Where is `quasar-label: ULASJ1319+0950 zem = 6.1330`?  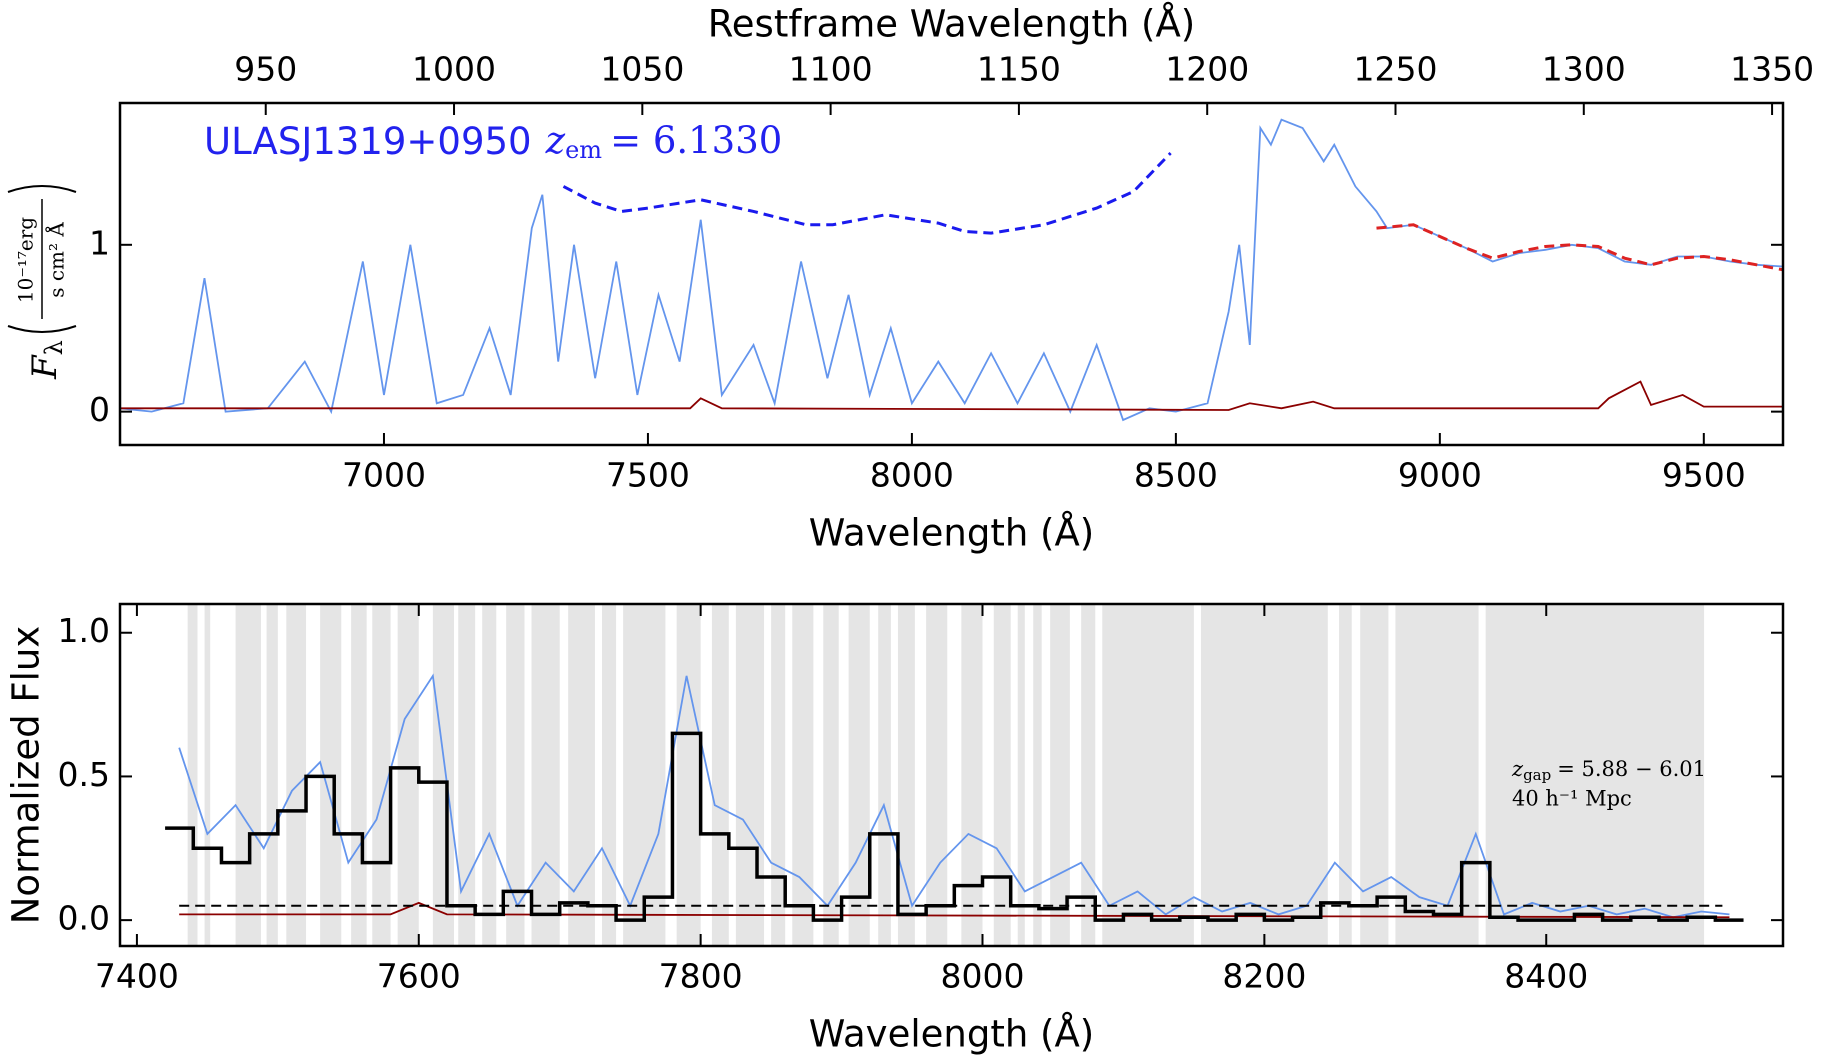 quasar-label: ULASJ1319+0950 zem = 6.1330 is located at coordinates (493, 141).